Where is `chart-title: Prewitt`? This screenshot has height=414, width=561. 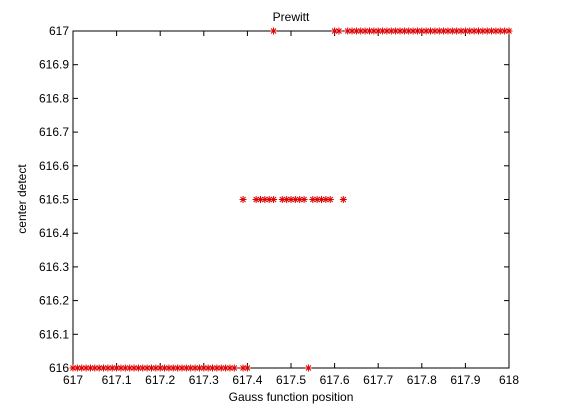 chart-title: Prewitt is located at coordinates (291, 17).